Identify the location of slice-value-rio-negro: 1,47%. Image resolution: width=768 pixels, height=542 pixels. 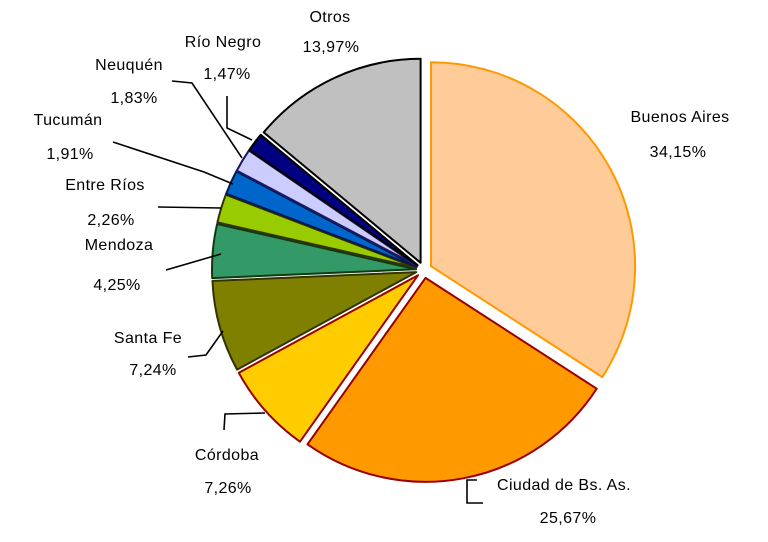
(227, 74).